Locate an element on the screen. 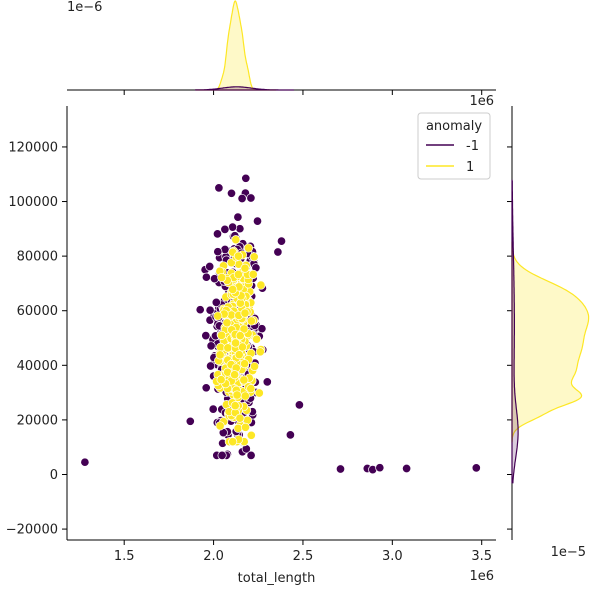 The width and height of the screenshot is (600, 600). x-tick-label: 3.5 is located at coordinates (481, 556).